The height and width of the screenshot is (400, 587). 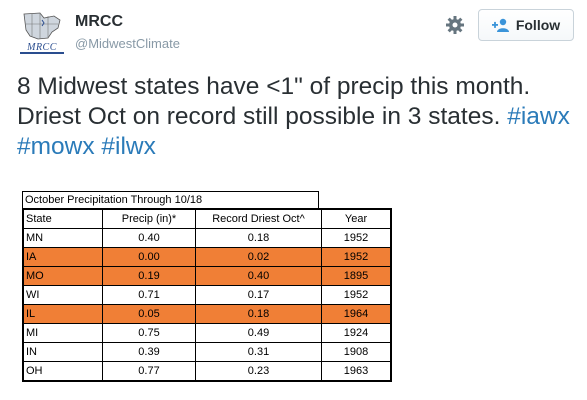 I want to click on state-cell: MI, so click(x=62, y=333).